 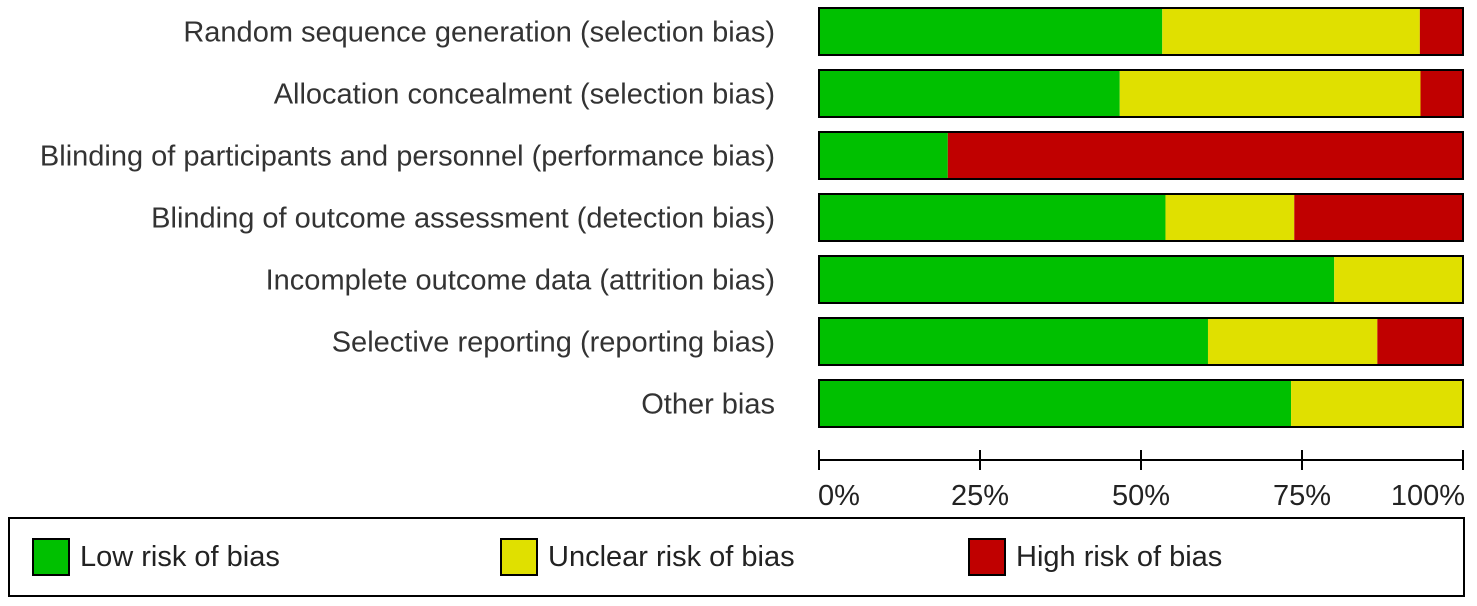 I want to click on legend-swatch-low, so click(x=51, y=557).